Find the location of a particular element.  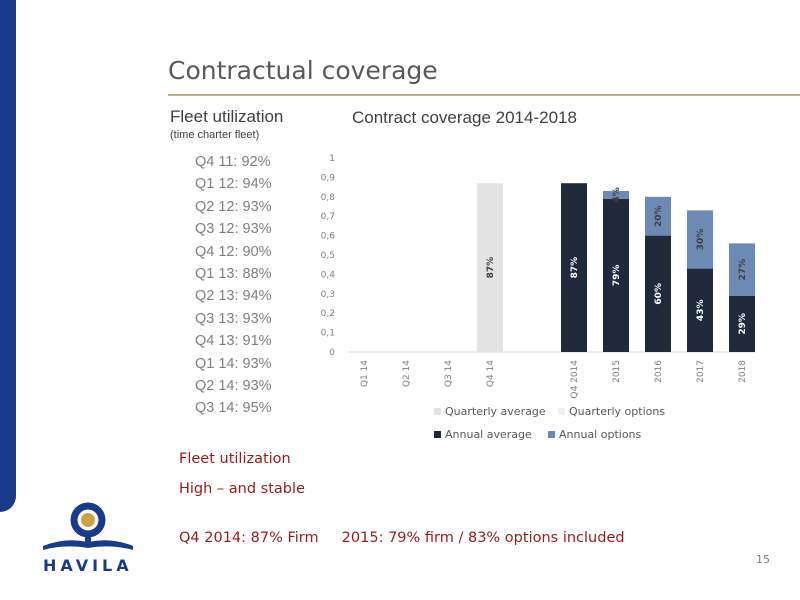

x-tick-label: 2018 is located at coordinates (743, 371).